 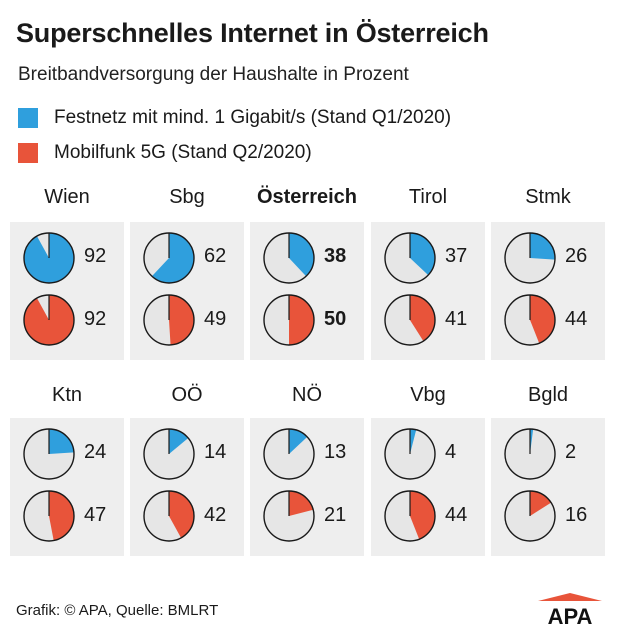 What do you see at coordinates (456, 256) in the screenshot?
I see `value-label-festnetz-tirol: 37` at bounding box center [456, 256].